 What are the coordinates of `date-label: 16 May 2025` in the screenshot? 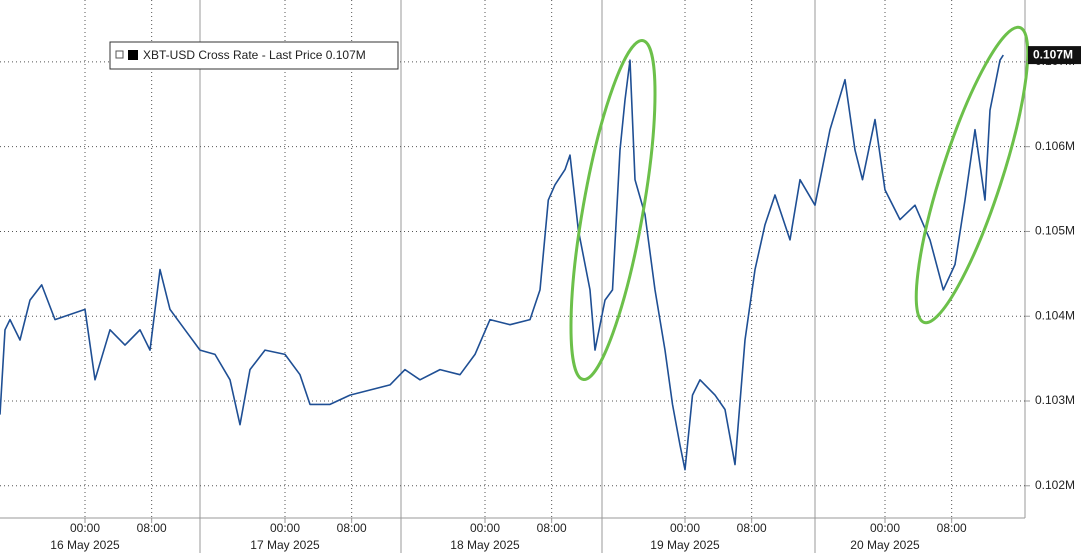 It's located at (85, 545).